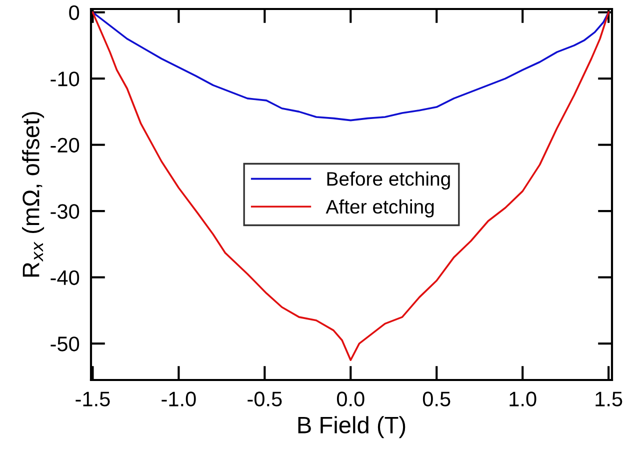 The width and height of the screenshot is (626, 456). Describe the element at coordinates (523, 399) in the screenshot. I see `x-tick-label: 1.0` at that location.